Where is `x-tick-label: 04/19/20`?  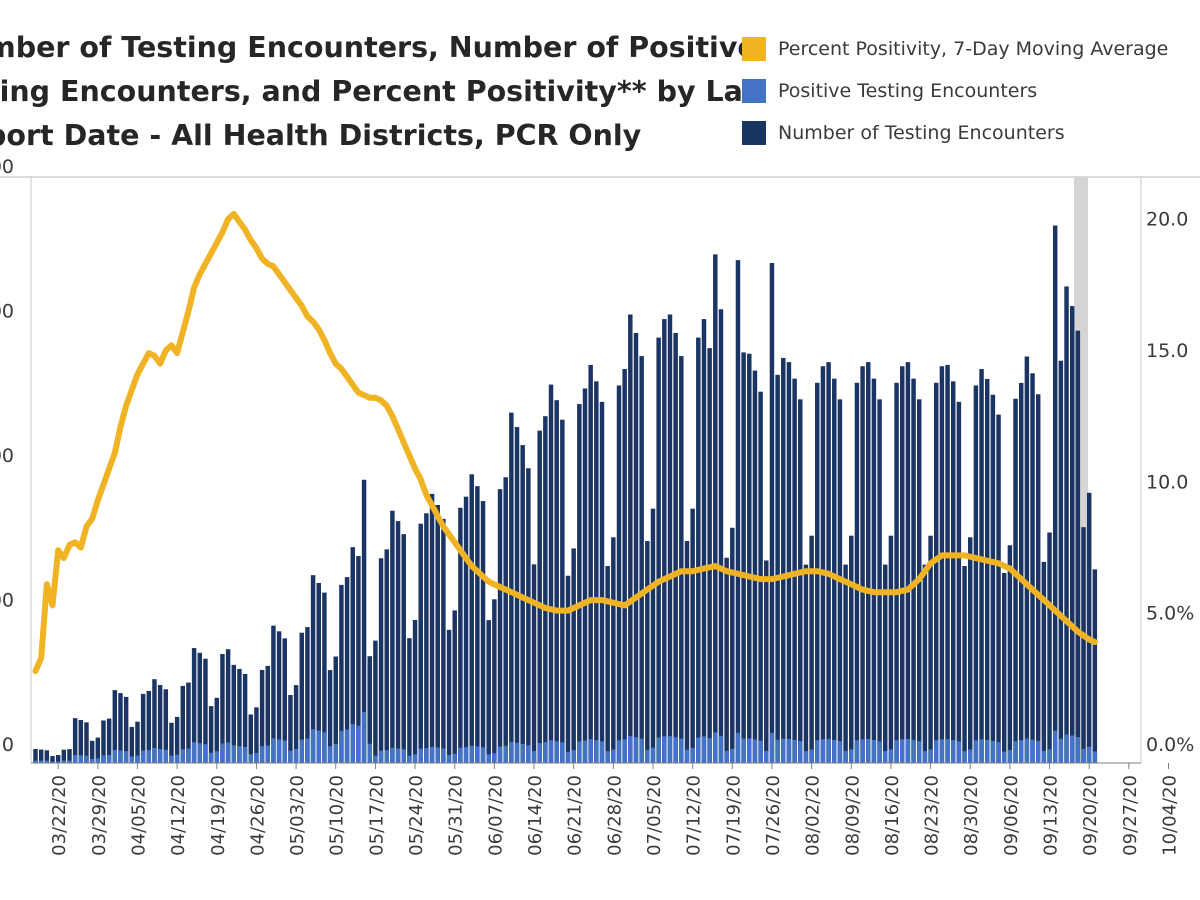 x-tick-label: 04/19/20 is located at coordinates (218, 815).